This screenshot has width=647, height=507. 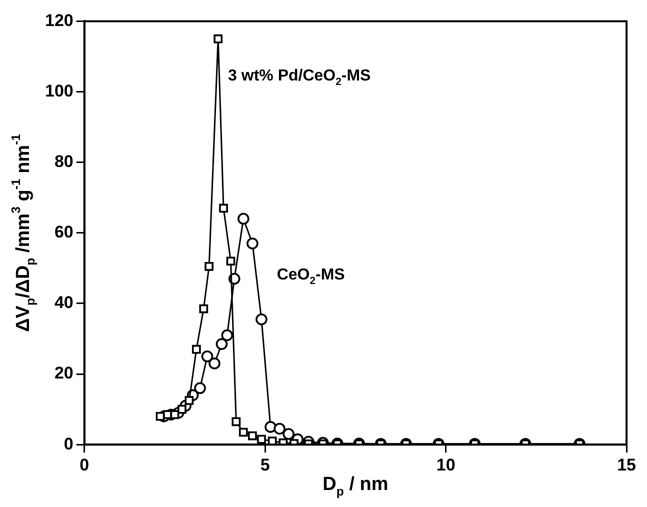 I want to click on text: ΔVp/ΔDp /mm3 g-1 nm-1, so click(x=23, y=233).